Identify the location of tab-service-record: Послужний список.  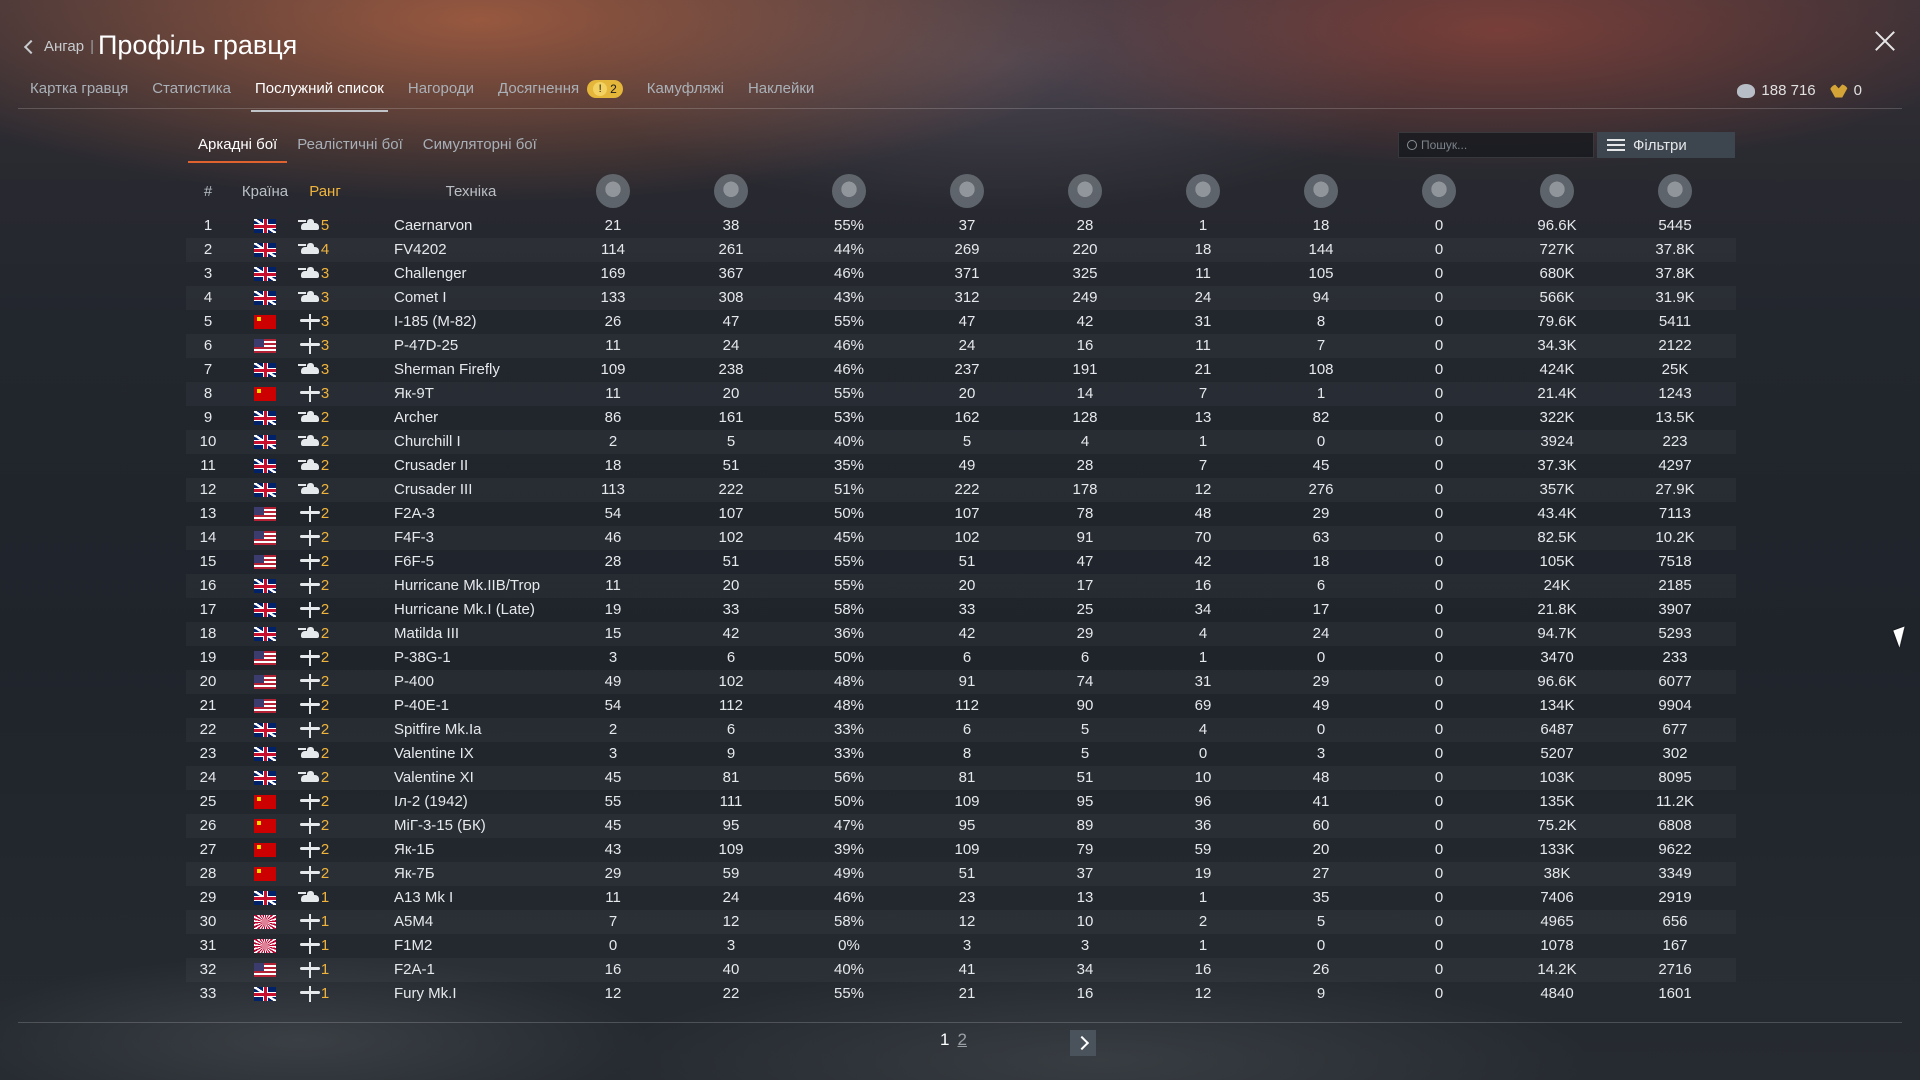
(319, 96).